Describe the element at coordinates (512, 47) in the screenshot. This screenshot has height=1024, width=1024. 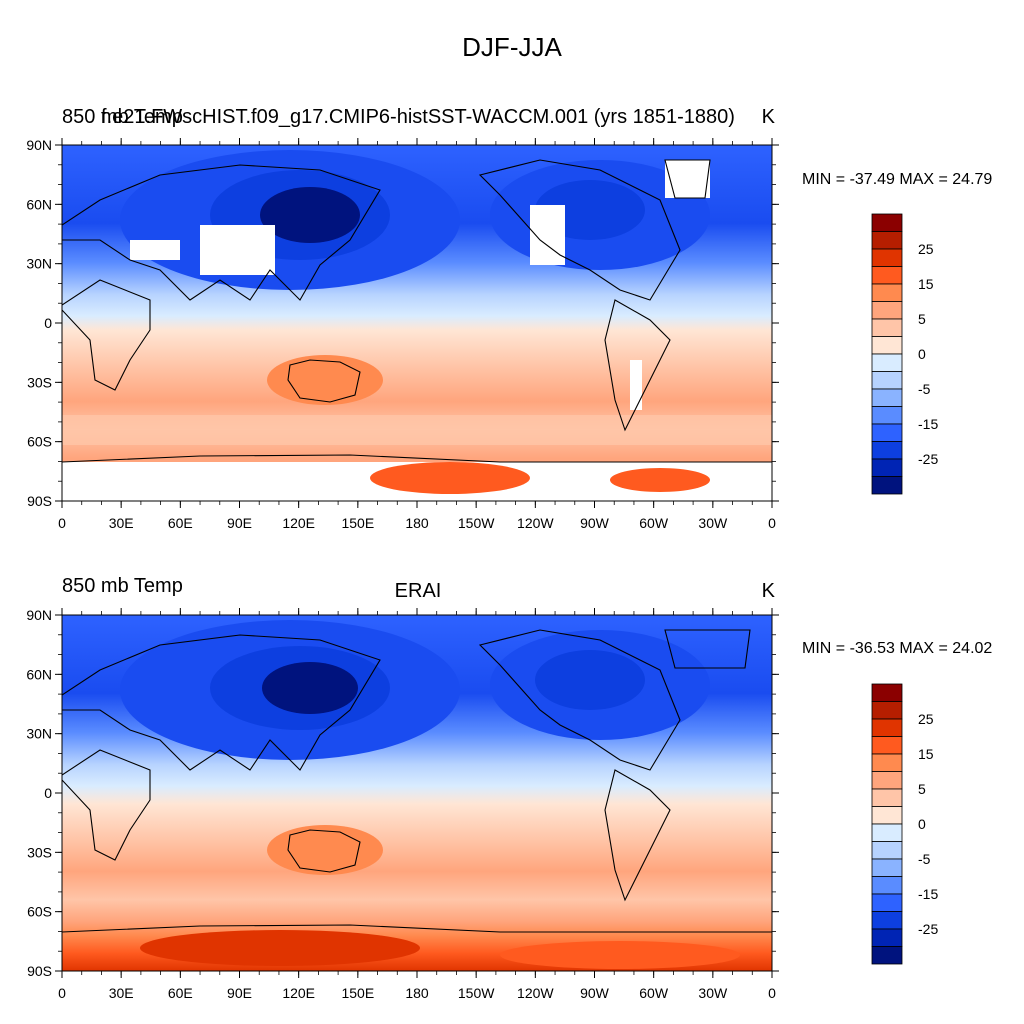
I see `main-title: DJF-JJA` at that location.